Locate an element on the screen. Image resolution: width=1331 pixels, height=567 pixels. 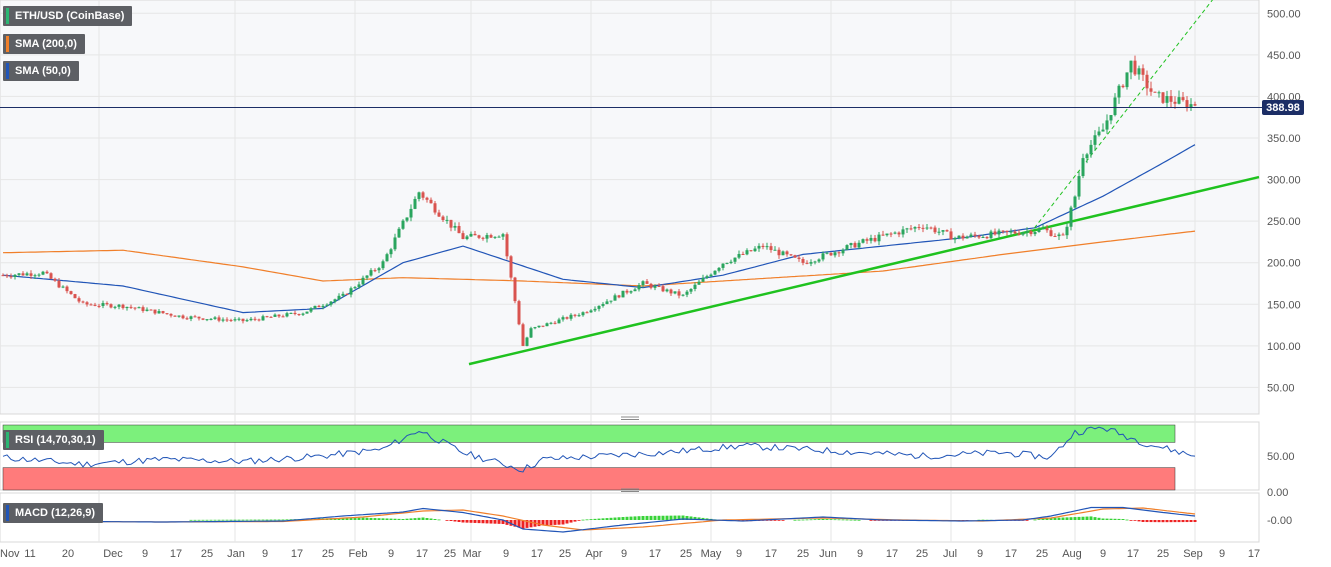
legend-sma-200: SMA (200,0) is located at coordinates (44, 44).